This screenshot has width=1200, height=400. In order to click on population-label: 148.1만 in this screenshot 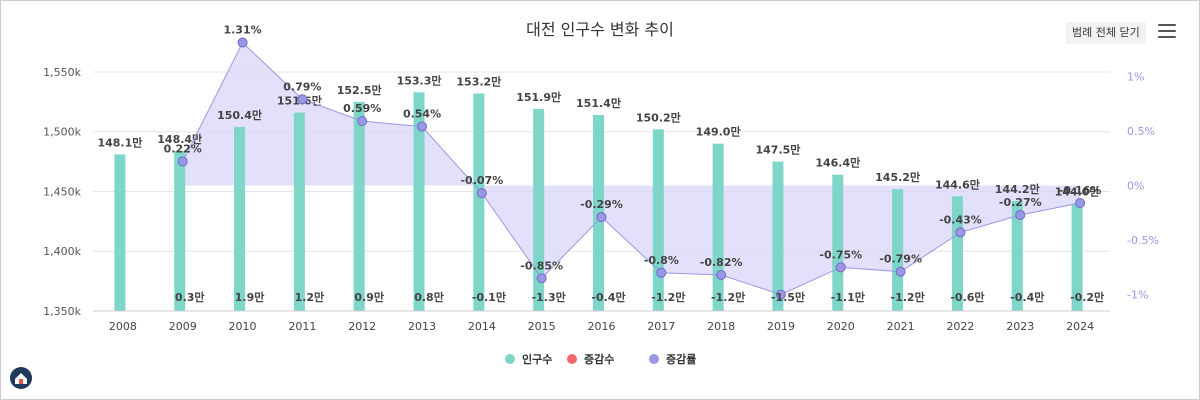, I will do `click(119, 142)`.